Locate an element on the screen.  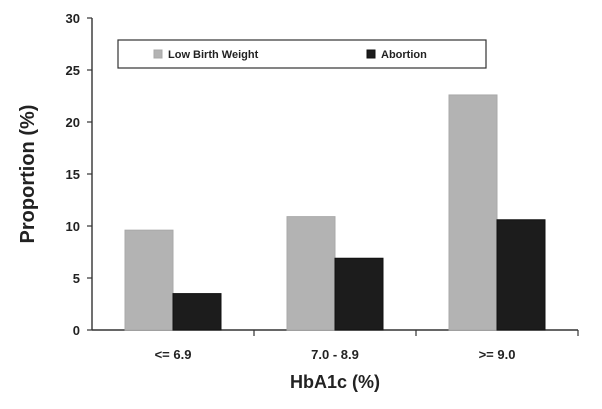
y-tick-label: 5 is located at coordinates (76, 278).